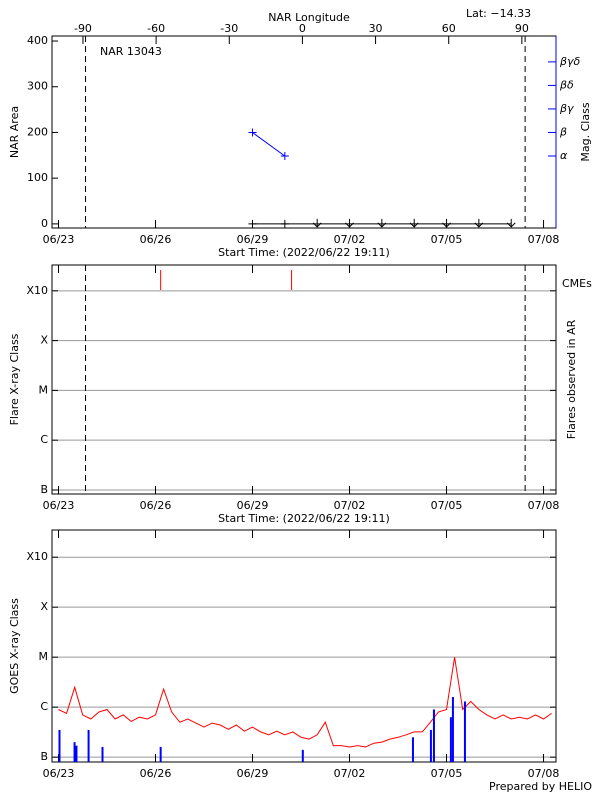  Describe the element at coordinates (566, 108) in the screenshot. I see `y2-tick-label: βγ` at that location.